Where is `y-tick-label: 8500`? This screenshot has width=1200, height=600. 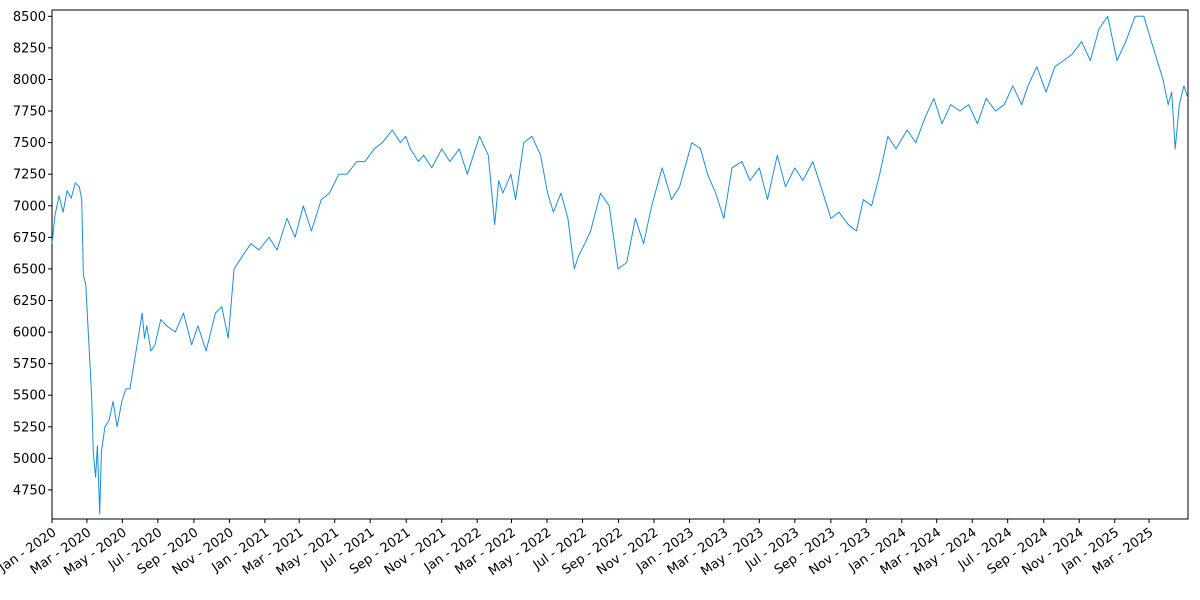
y-tick-label: 8500 is located at coordinates (29, 17).